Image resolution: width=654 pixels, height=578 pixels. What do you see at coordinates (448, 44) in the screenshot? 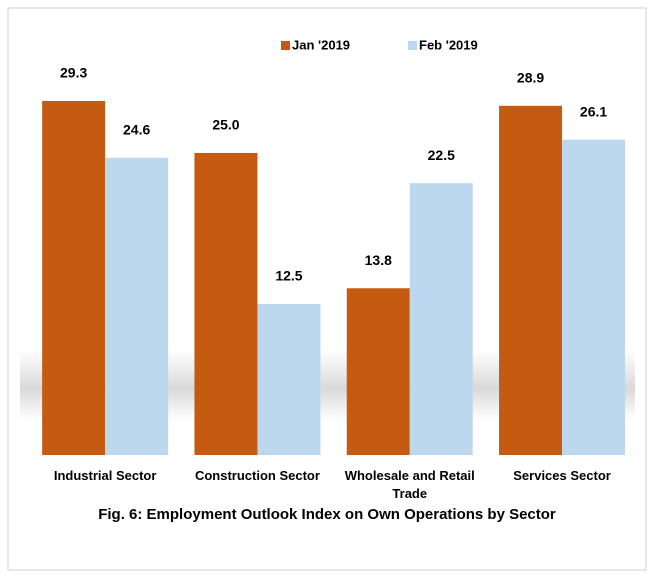
I see `legend-label: Feb '2019` at bounding box center [448, 44].